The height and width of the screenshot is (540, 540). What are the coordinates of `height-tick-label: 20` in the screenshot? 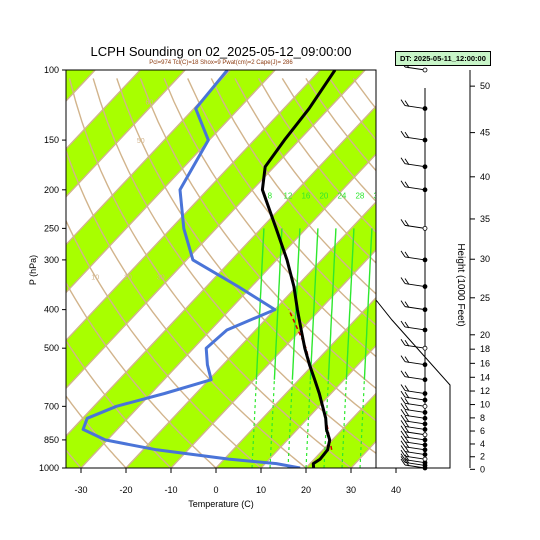 It's located at (485, 335).